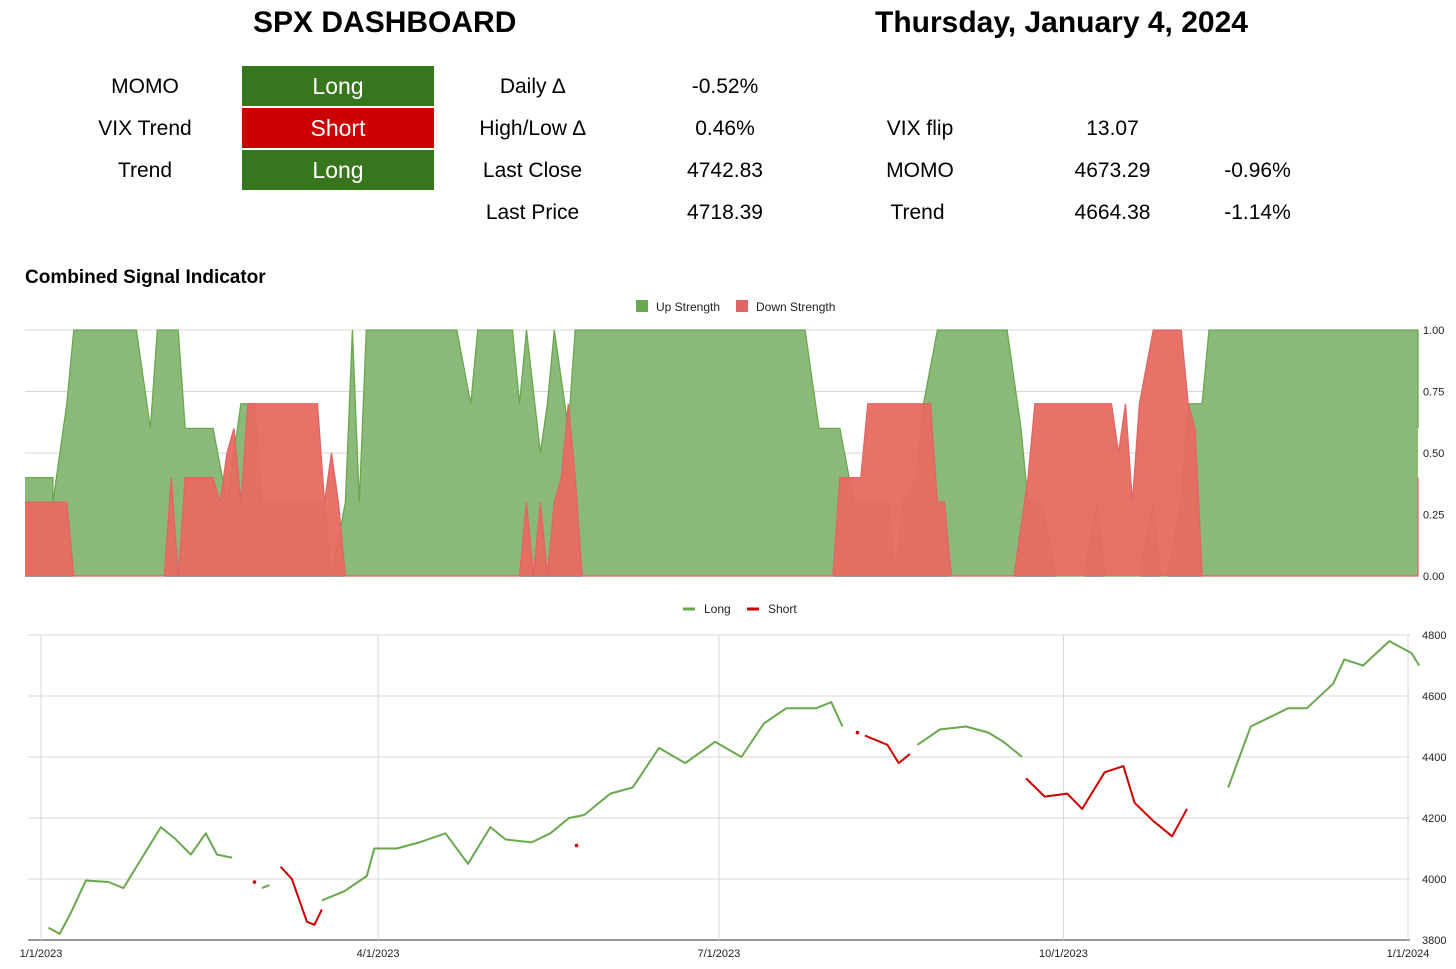 The width and height of the screenshot is (1456, 969). Describe the element at coordinates (725, 170) in the screenshot. I see `stat-value-last-close: 4742.83` at that location.